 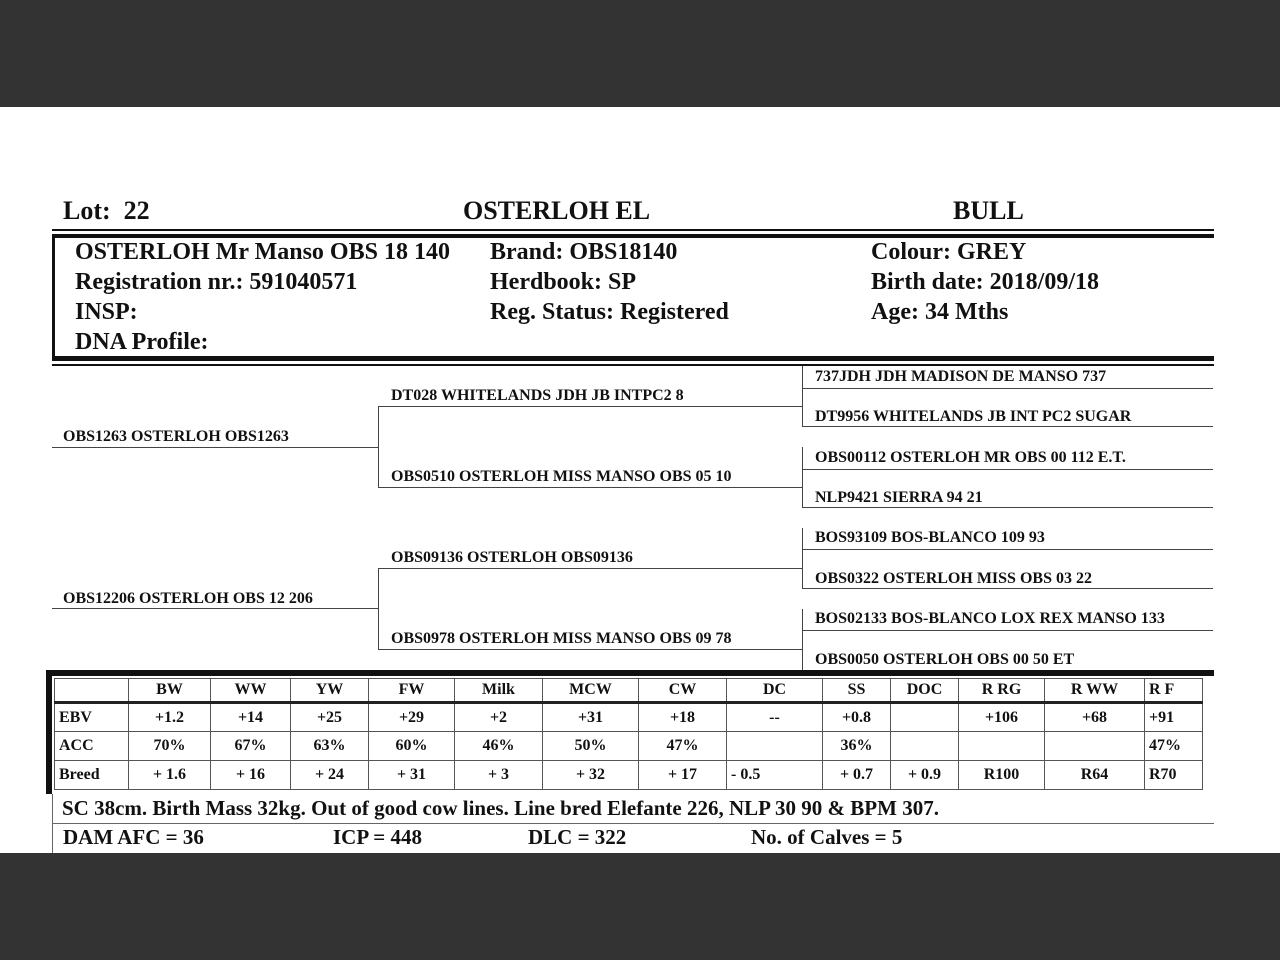 I want to click on column-header: SS, so click(x=856, y=691).